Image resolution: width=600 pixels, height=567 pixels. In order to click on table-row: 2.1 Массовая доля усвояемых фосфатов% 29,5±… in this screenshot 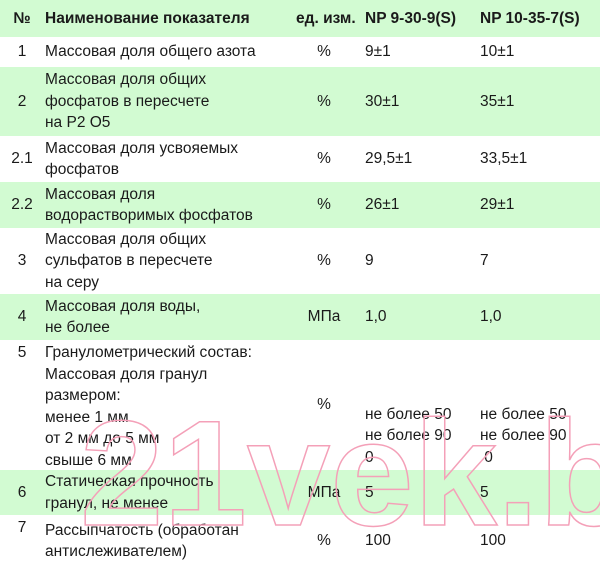, I will do `click(300, 159)`.